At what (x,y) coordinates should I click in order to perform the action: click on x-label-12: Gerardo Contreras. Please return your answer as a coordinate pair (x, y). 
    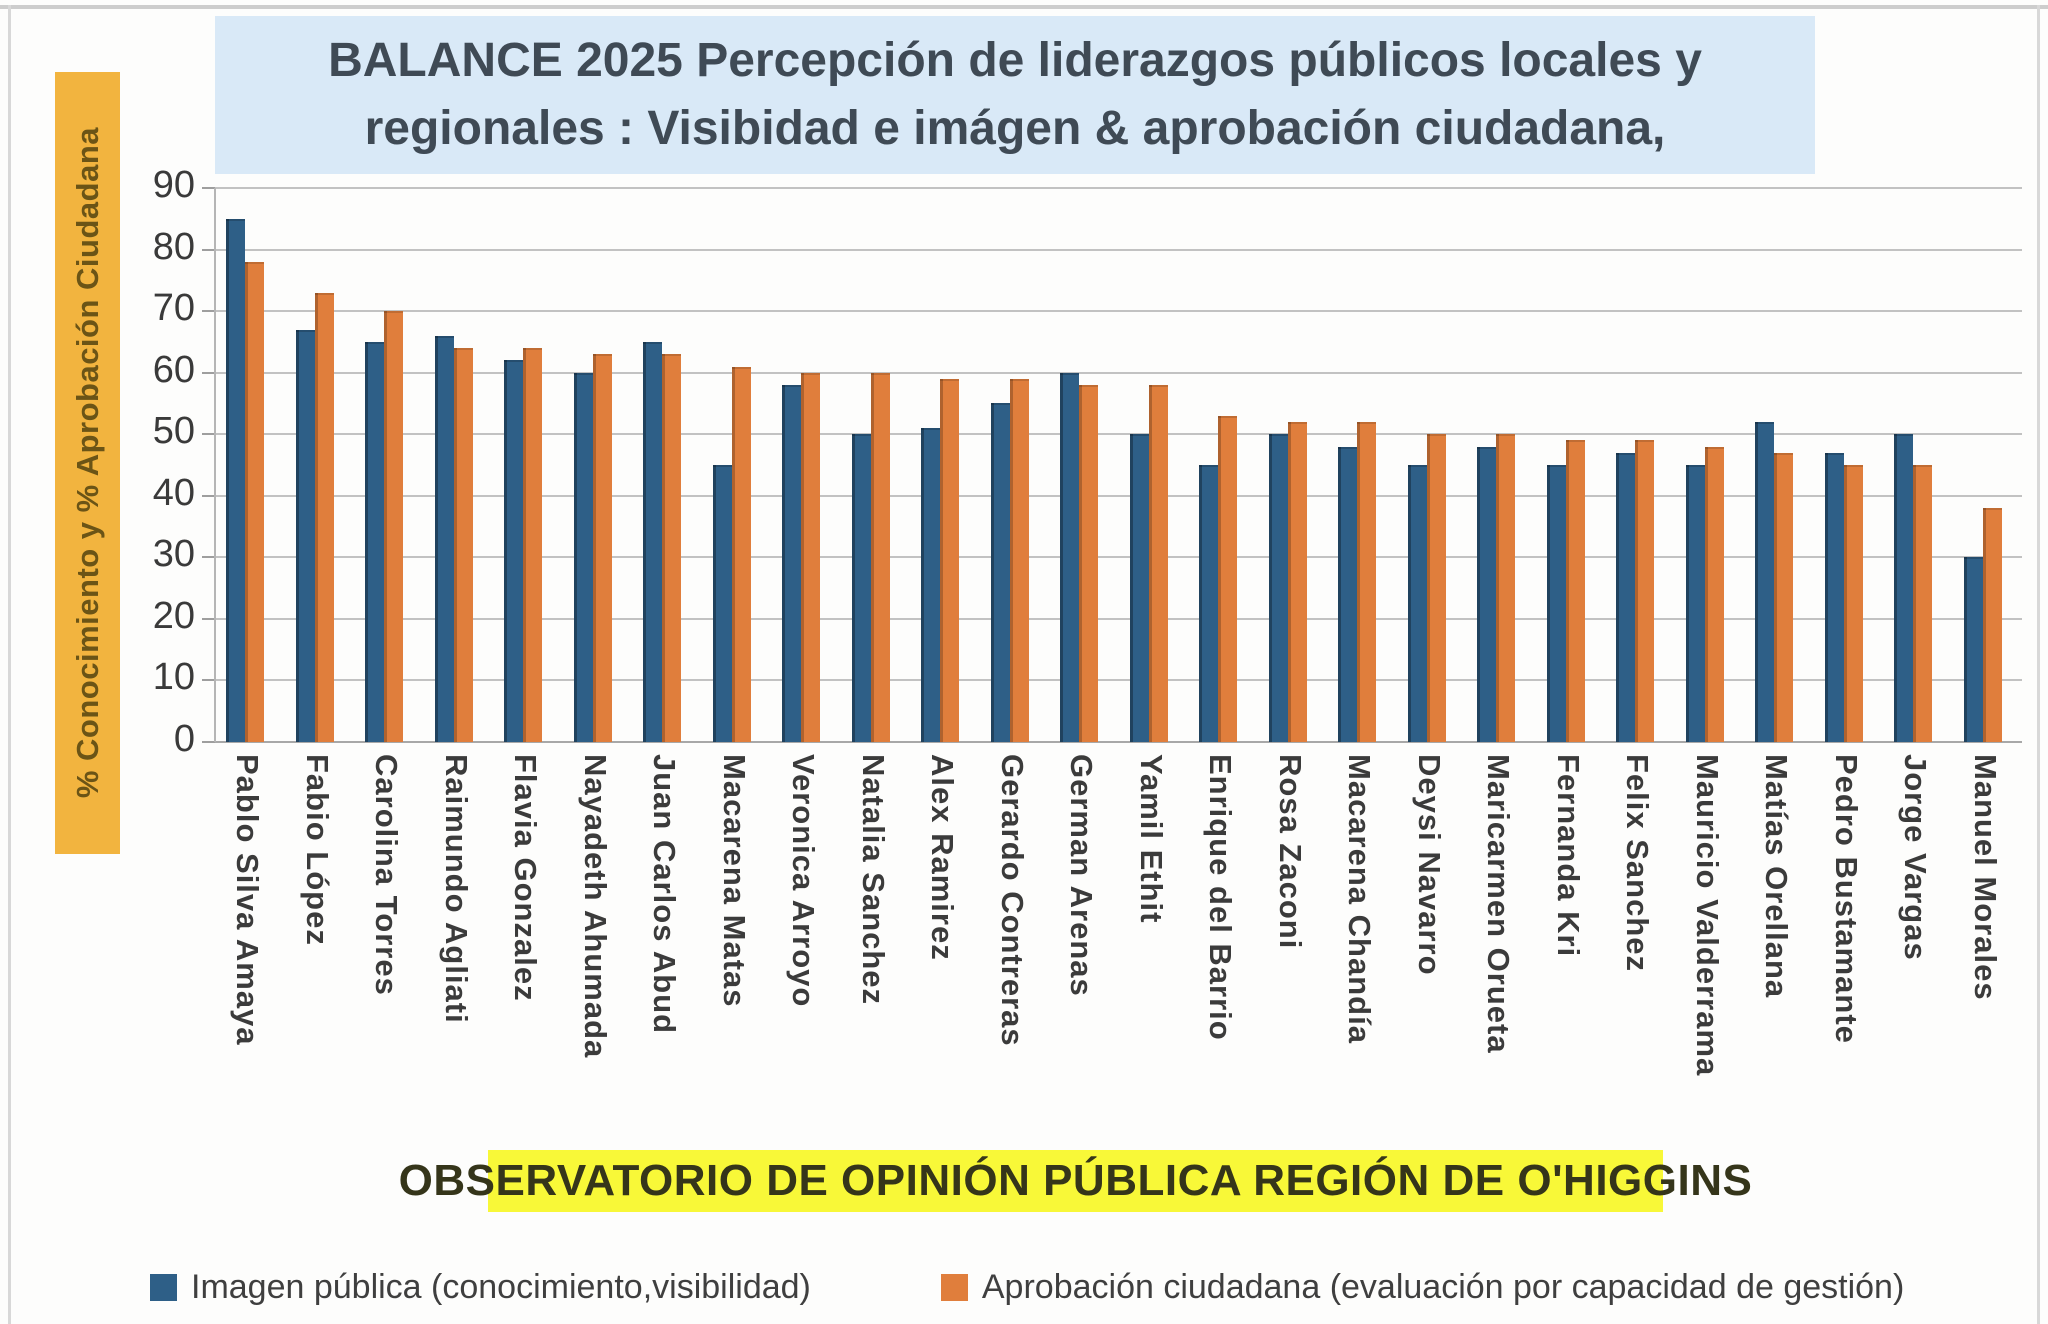
    Looking at the image, I should click on (1012, 900).